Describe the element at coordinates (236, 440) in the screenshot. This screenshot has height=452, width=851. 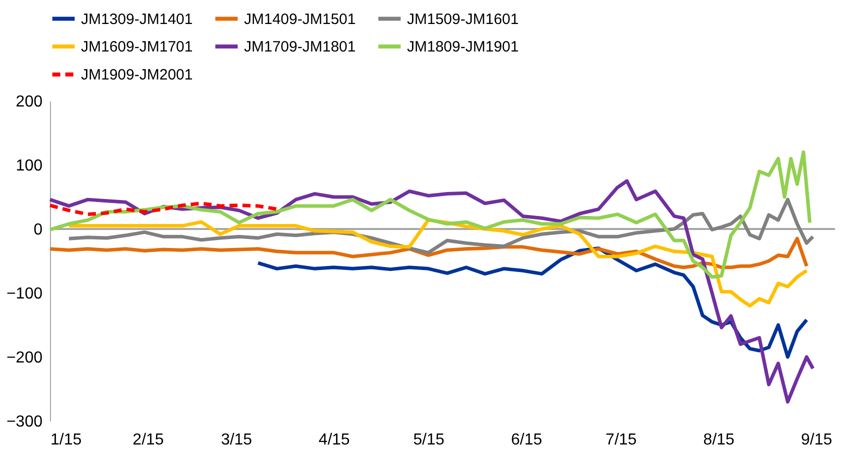
I see `x-tick-label: 3/15` at that location.